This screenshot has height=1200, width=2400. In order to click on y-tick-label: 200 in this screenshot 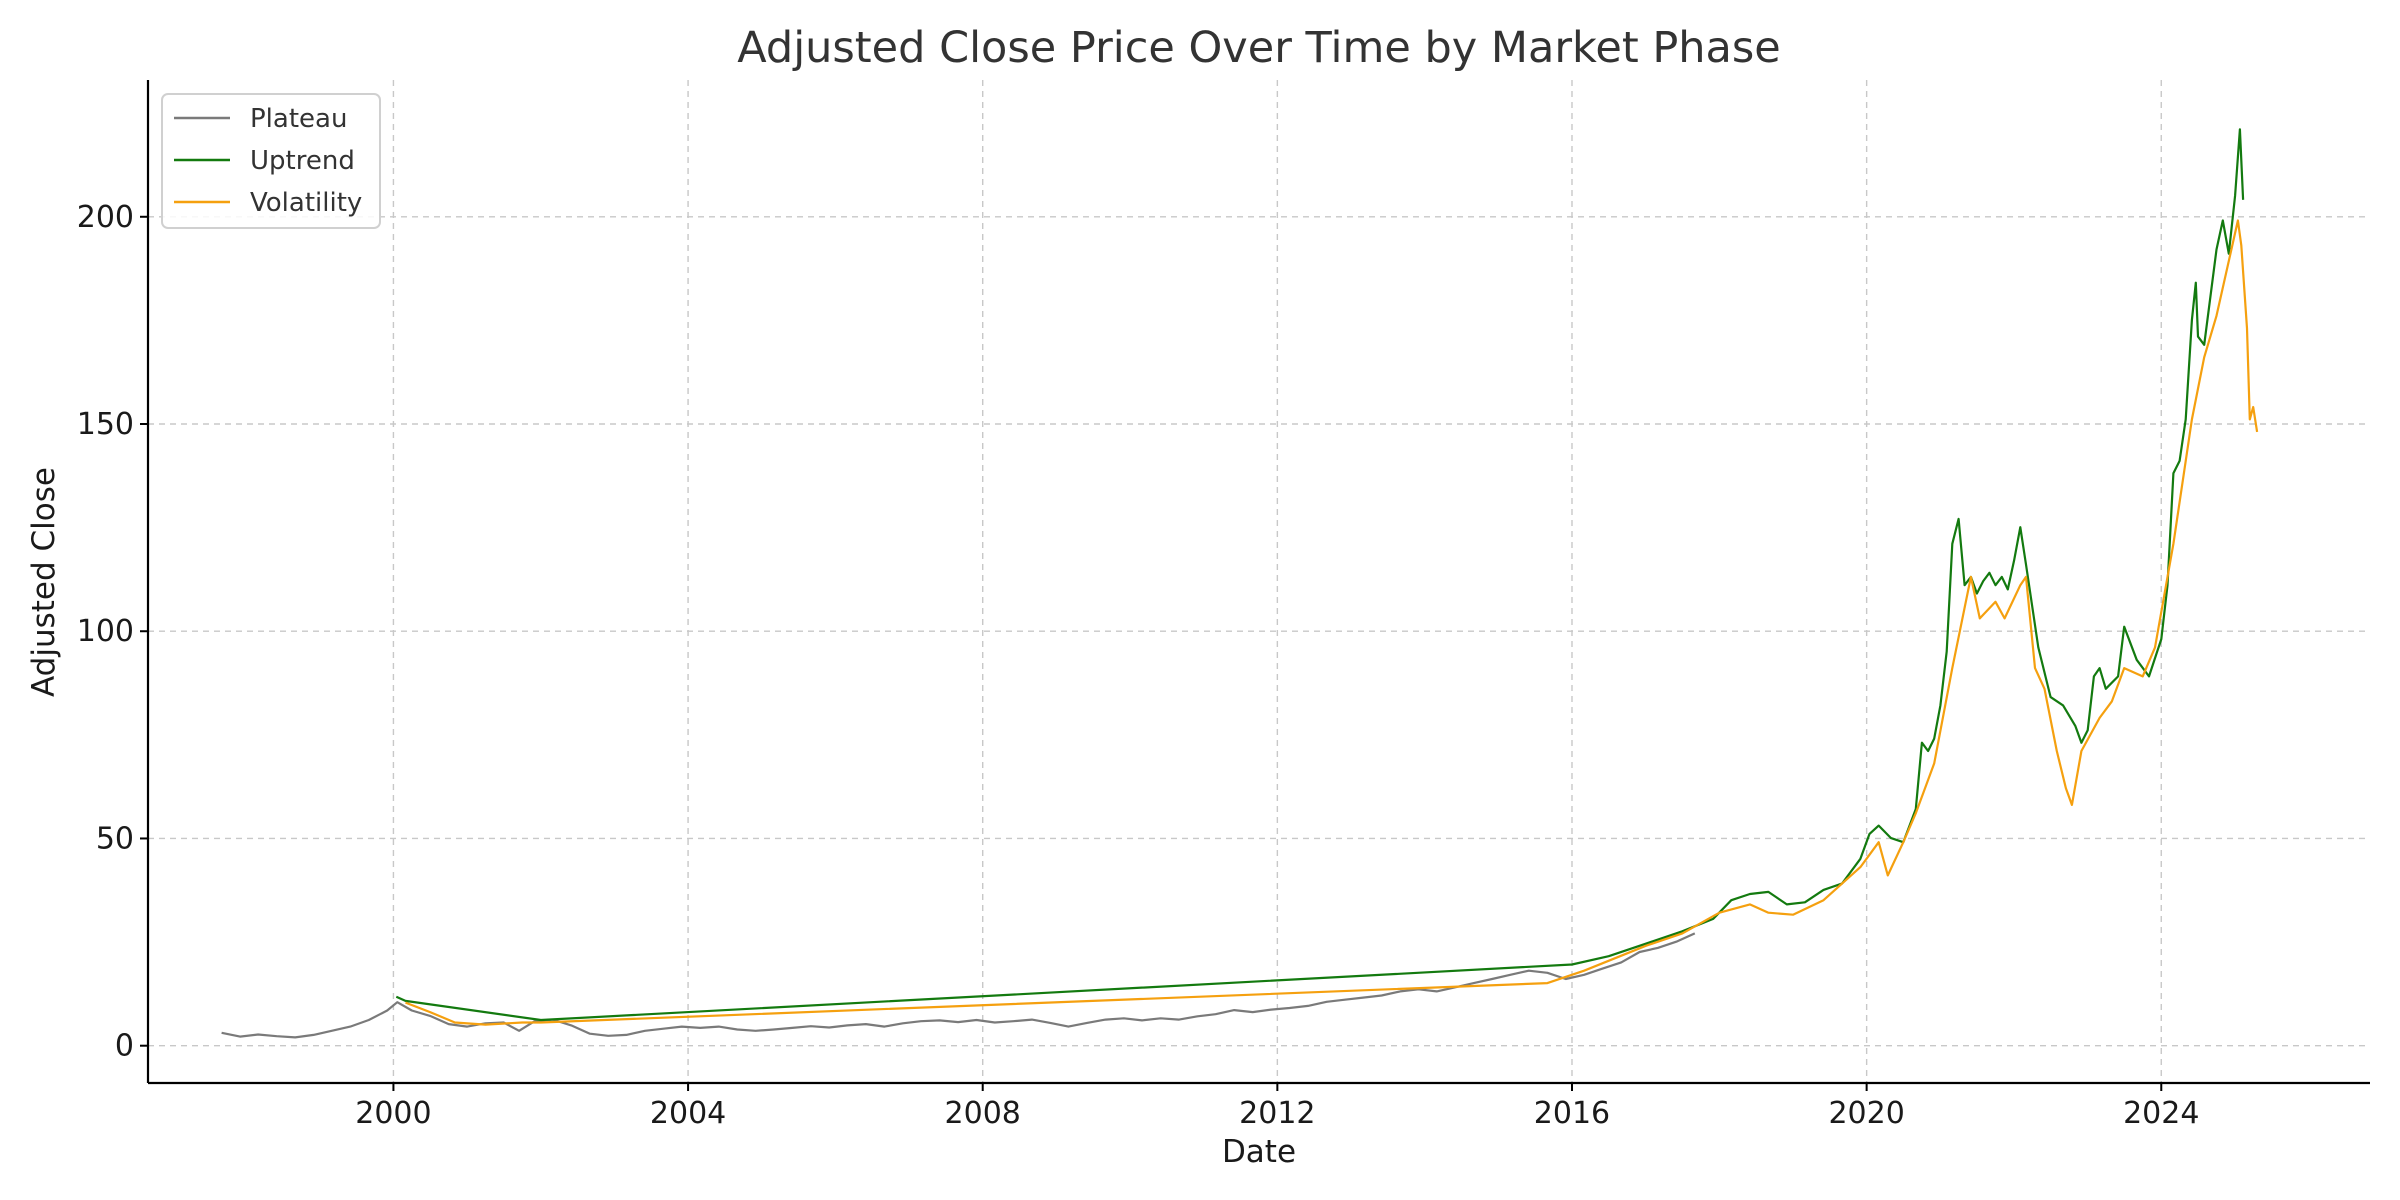, I will do `click(105, 217)`.